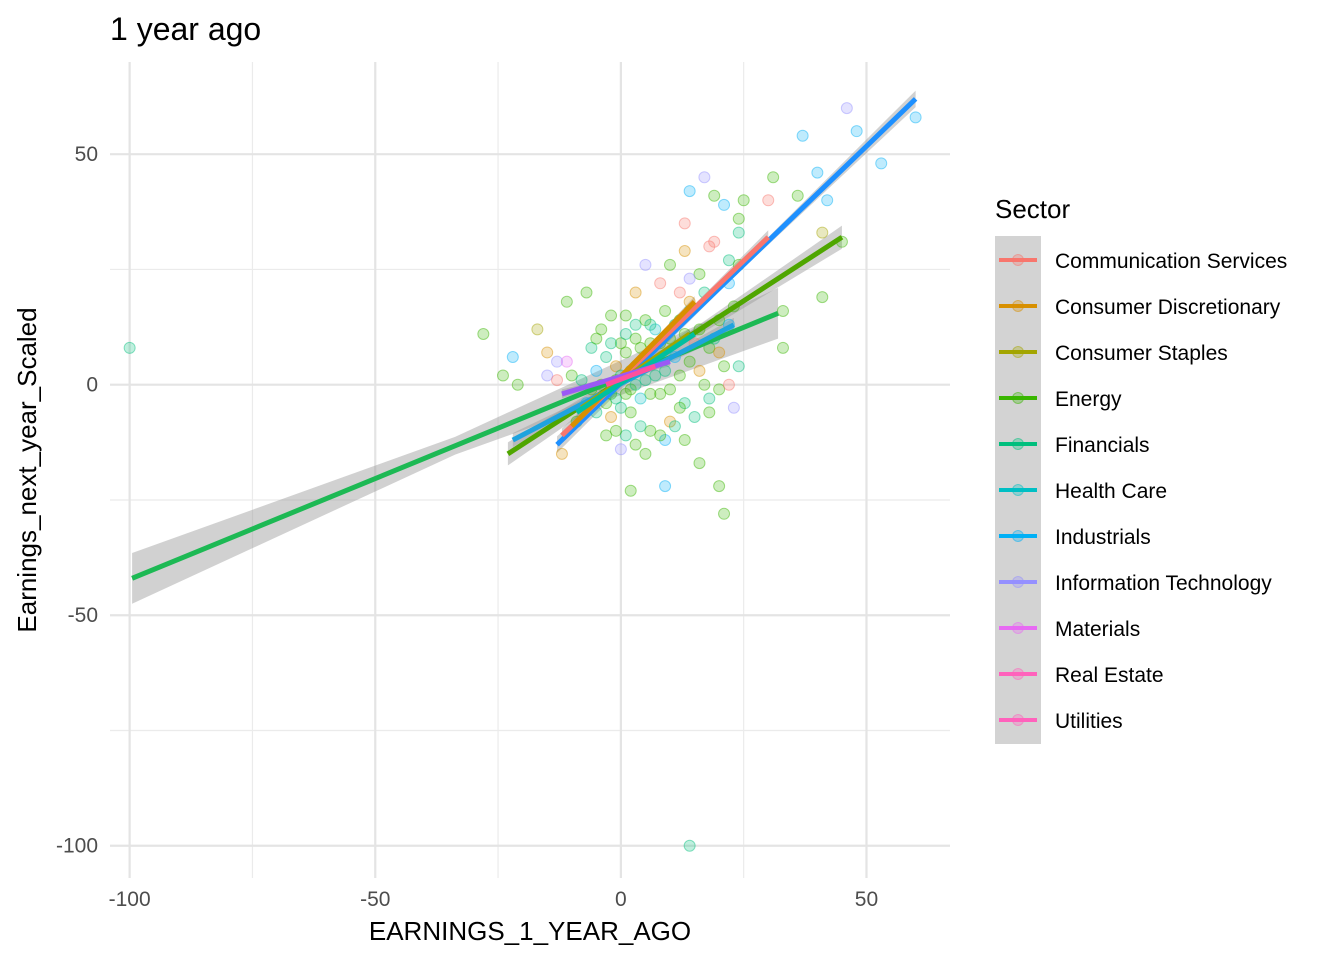 This screenshot has height=960, width=1344. I want to click on y-axis-title: Earnings_next_year_Scaled, so click(27, 469).